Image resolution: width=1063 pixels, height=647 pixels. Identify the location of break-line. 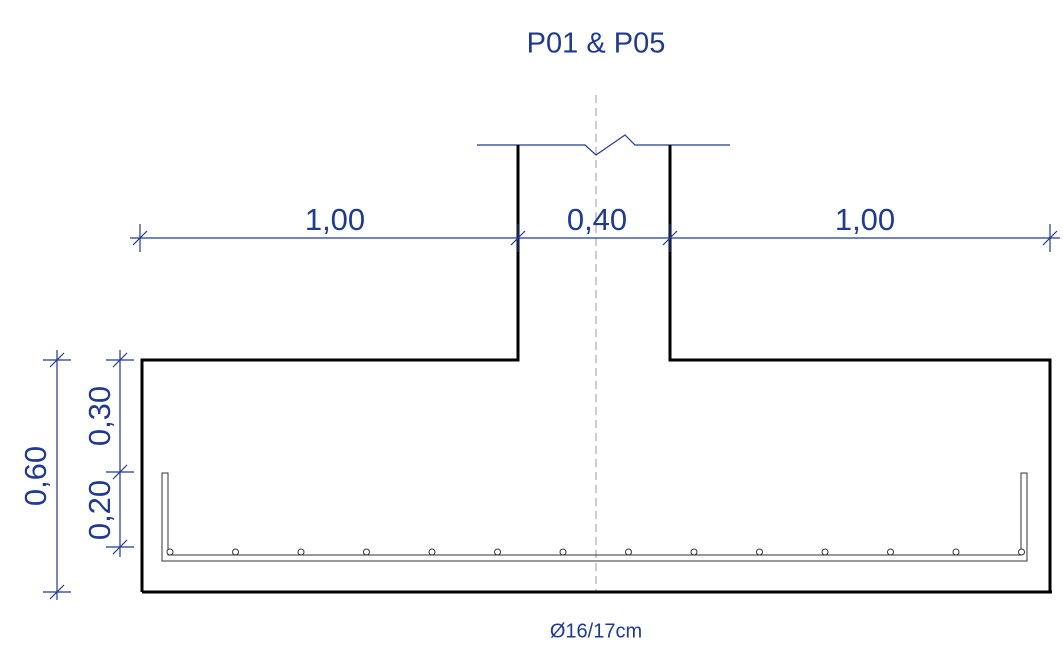
(603, 145).